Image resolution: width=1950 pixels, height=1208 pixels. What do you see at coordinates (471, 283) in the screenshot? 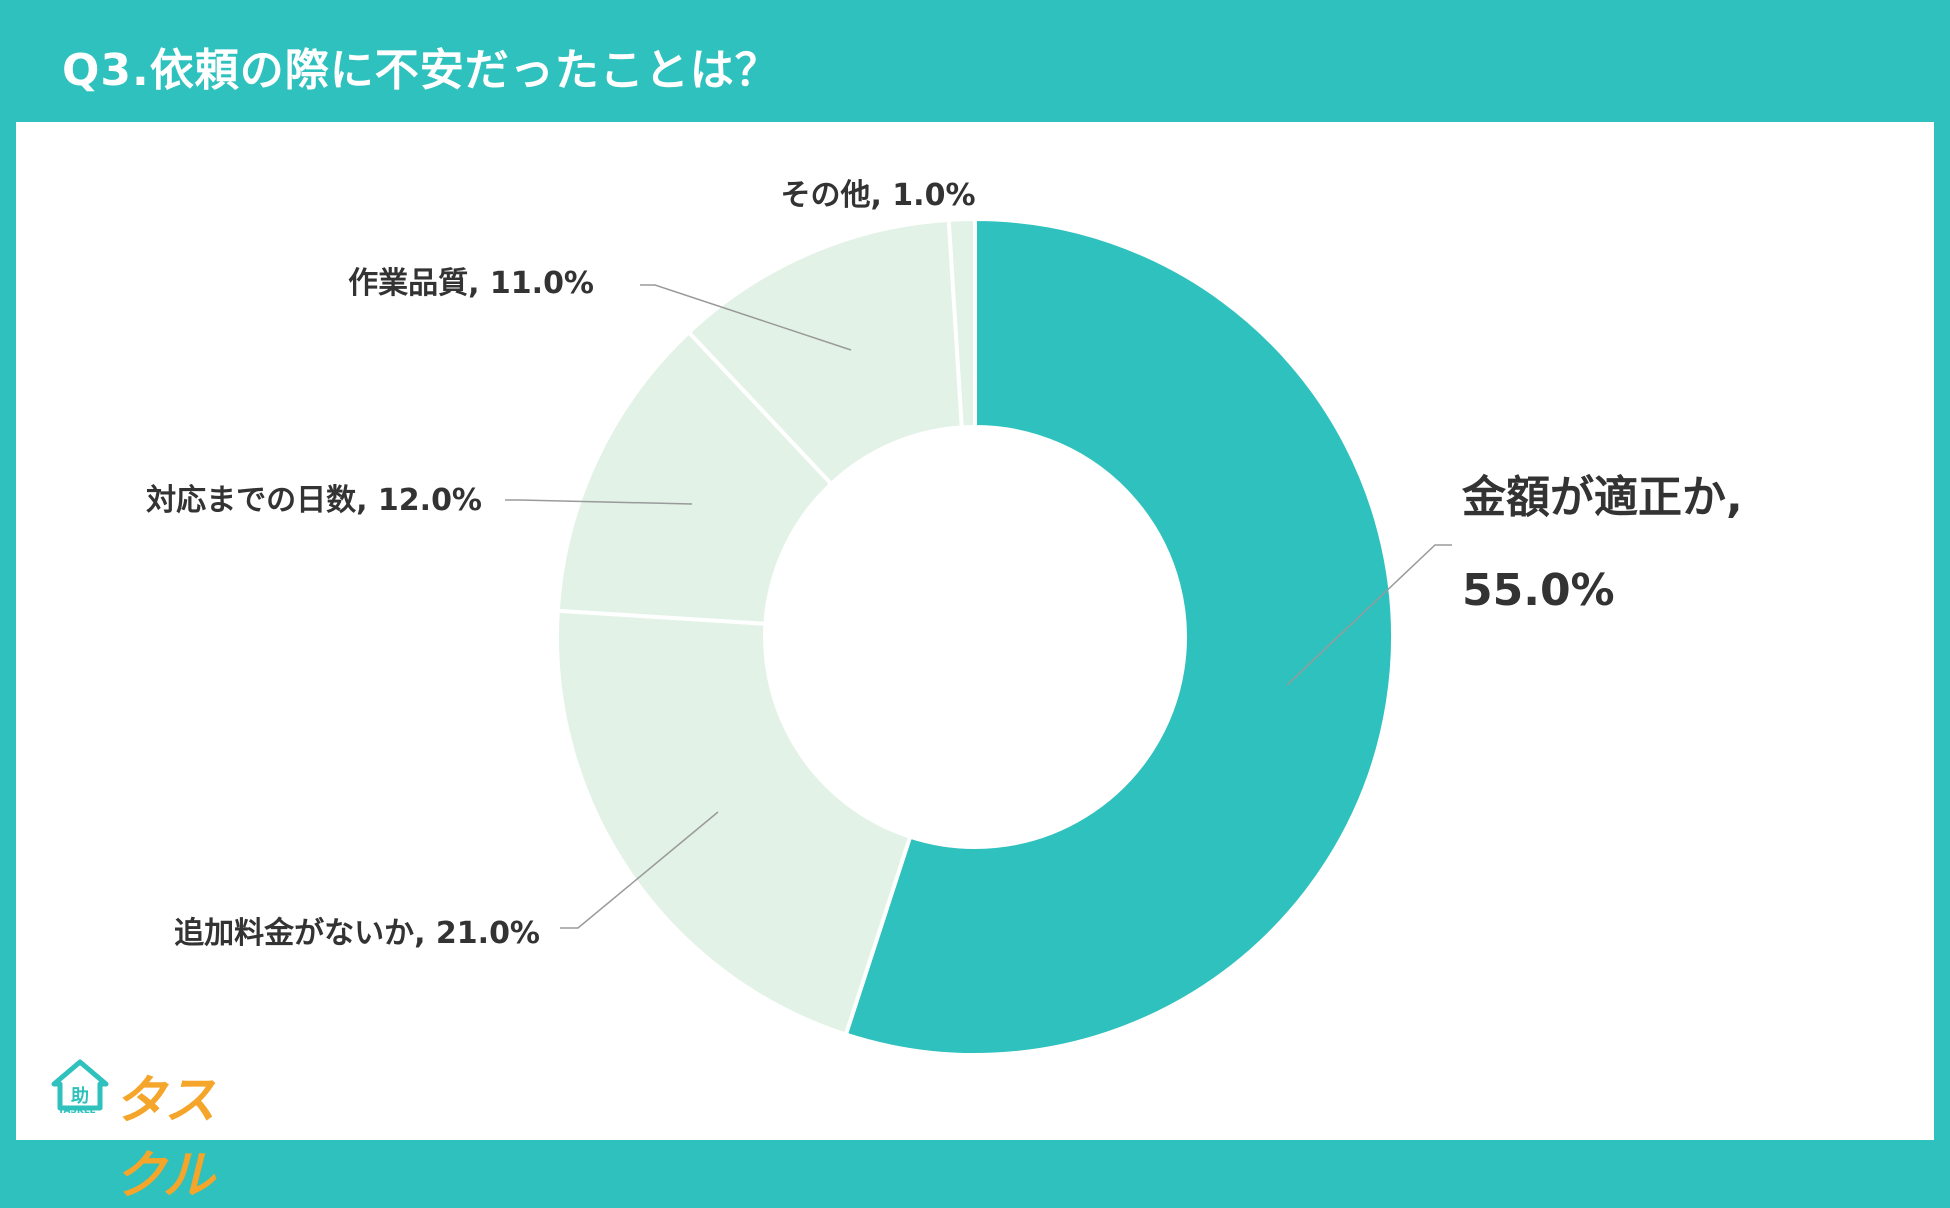
I see `label-hinshitsu: 作業品質, 11.0%` at bounding box center [471, 283].